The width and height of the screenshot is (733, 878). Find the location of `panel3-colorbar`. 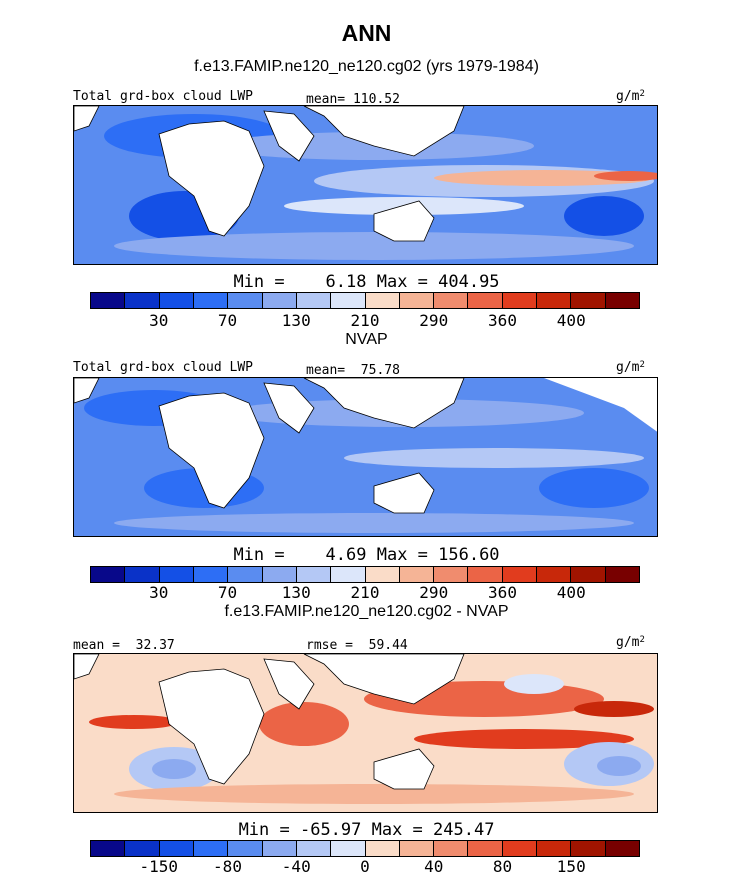

panel3-colorbar is located at coordinates (365, 848).